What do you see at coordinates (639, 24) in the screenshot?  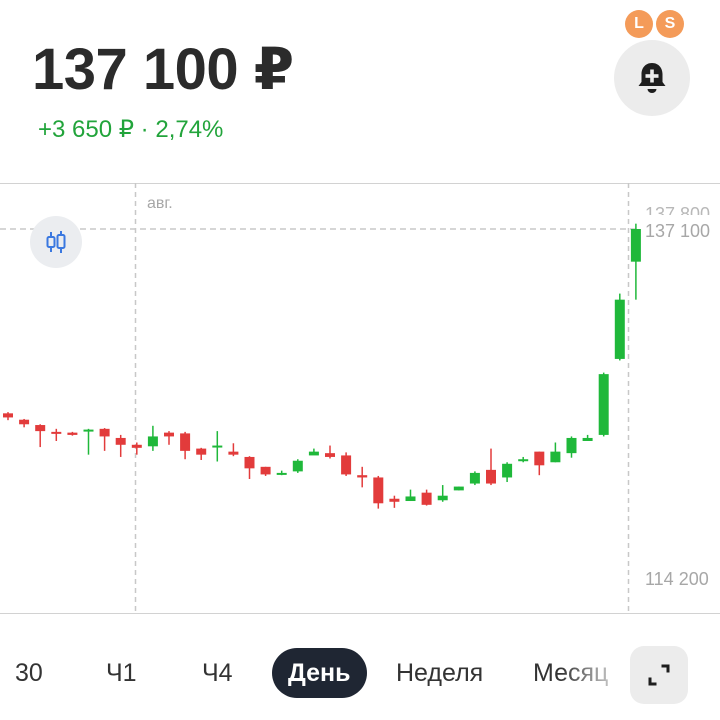 I see `badge-l: L` at bounding box center [639, 24].